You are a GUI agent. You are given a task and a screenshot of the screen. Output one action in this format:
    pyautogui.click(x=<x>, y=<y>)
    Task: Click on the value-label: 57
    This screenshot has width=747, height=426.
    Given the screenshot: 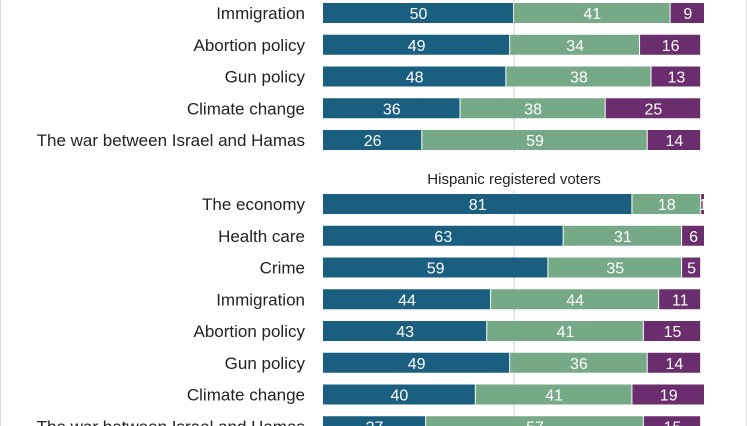 What is the action you would take?
    pyautogui.click(x=535, y=422)
    